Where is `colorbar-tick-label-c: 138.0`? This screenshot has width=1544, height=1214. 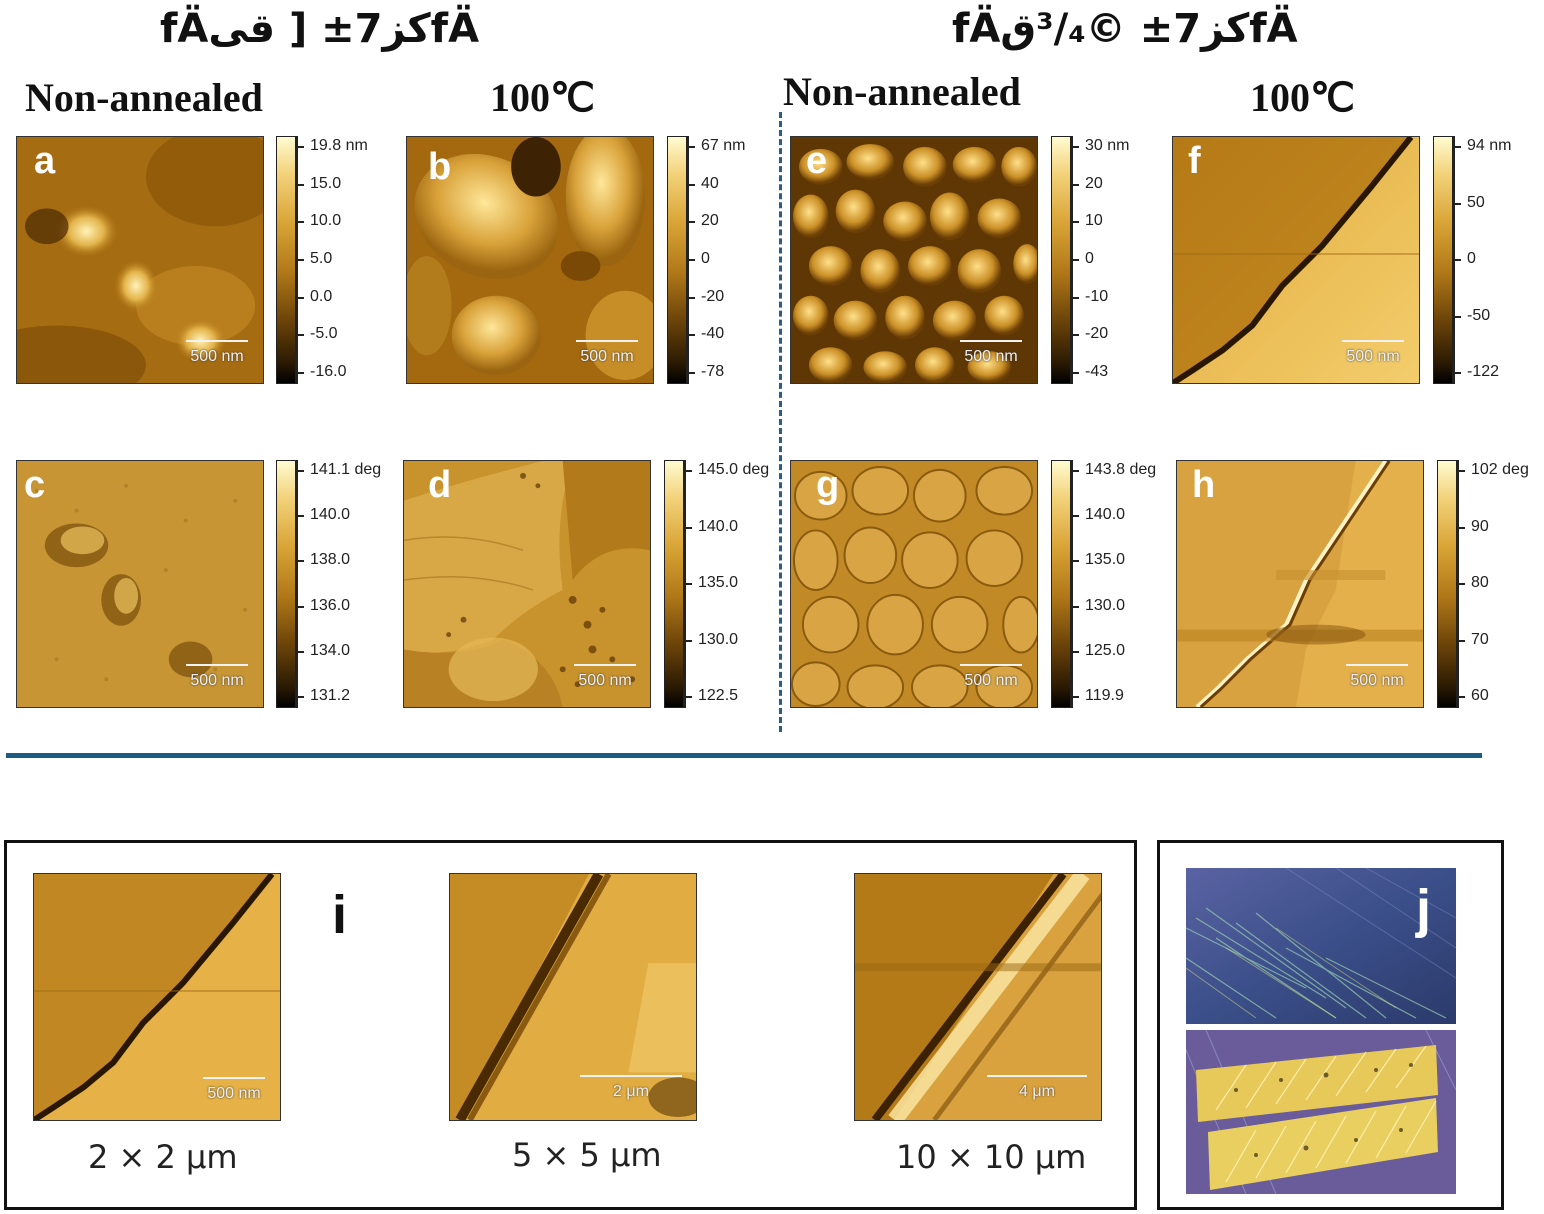
colorbar-tick-label-c: 138.0 is located at coordinates (330, 560).